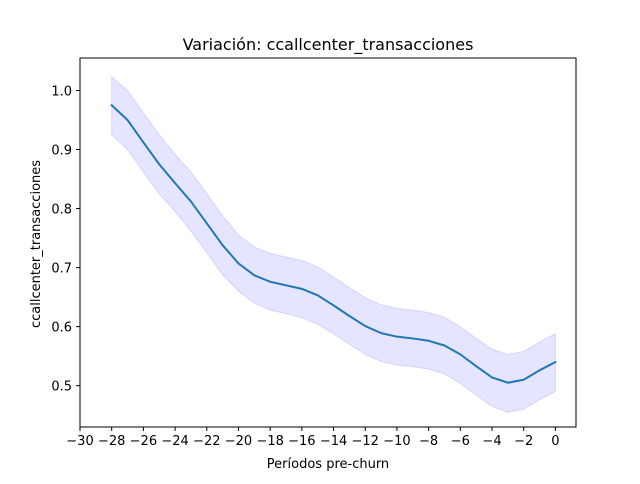 The image size is (640, 484). Describe the element at coordinates (174, 441) in the screenshot. I see `x-tick-label: −24` at that location.